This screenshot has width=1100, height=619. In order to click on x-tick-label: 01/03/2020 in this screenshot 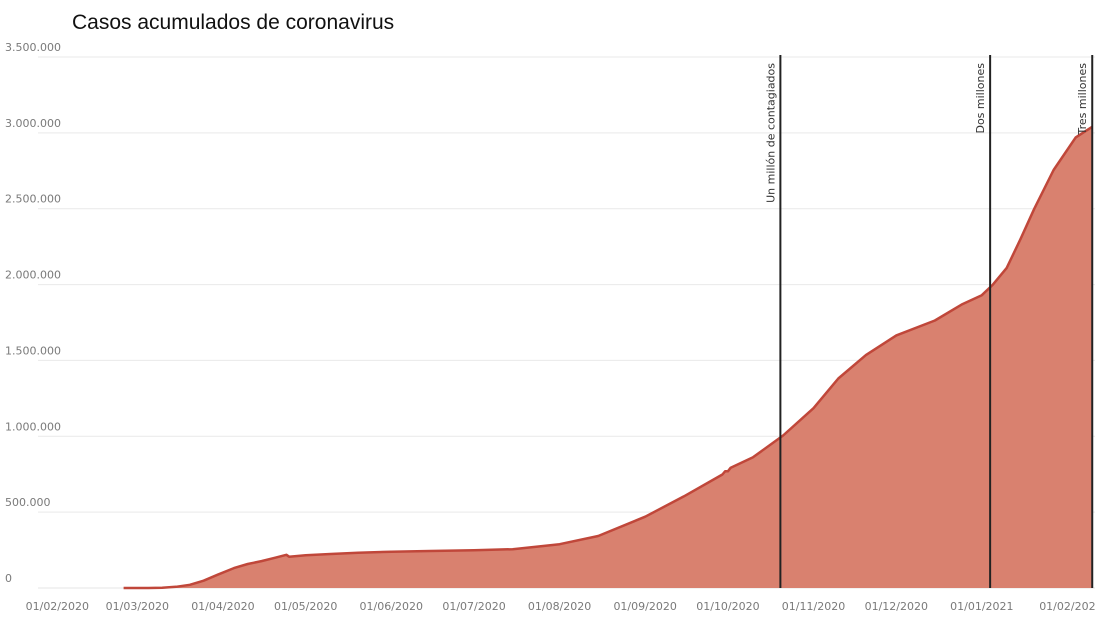, I will do `click(137, 606)`.